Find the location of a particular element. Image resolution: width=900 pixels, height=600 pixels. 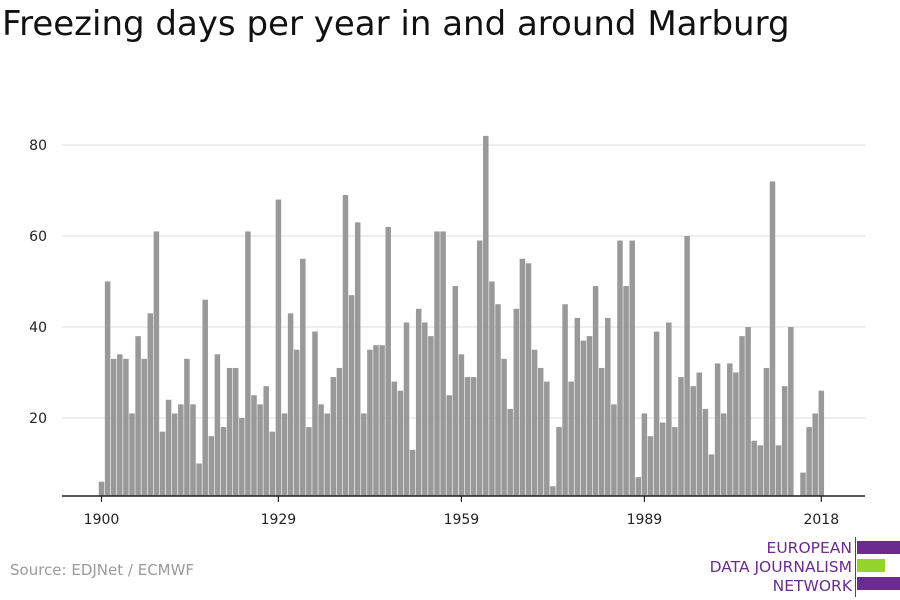

edjnet-logo: EUROPEAN DATA JOURNALISM NETWORK is located at coordinates (780, 567).